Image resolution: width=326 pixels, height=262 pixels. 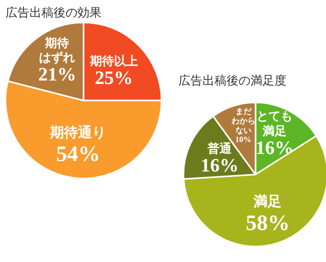 What do you see at coordinates (113, 61) in the screenshot?
I see `slice-label: 期待以上` at bounding box center [113, 61].